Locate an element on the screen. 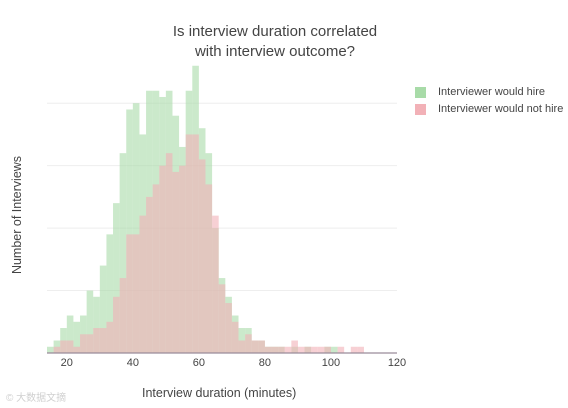 The width and height of the screenshot is (568, 408). x-tick-label: 40 is located at coordinates (133, 363).